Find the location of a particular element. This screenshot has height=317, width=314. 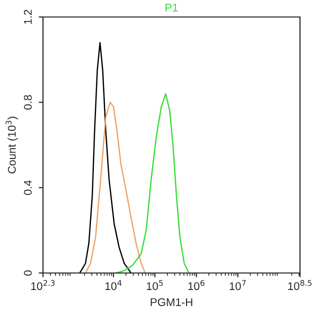

y-tick-label: 1.2 is located at coordinates (28, 17).